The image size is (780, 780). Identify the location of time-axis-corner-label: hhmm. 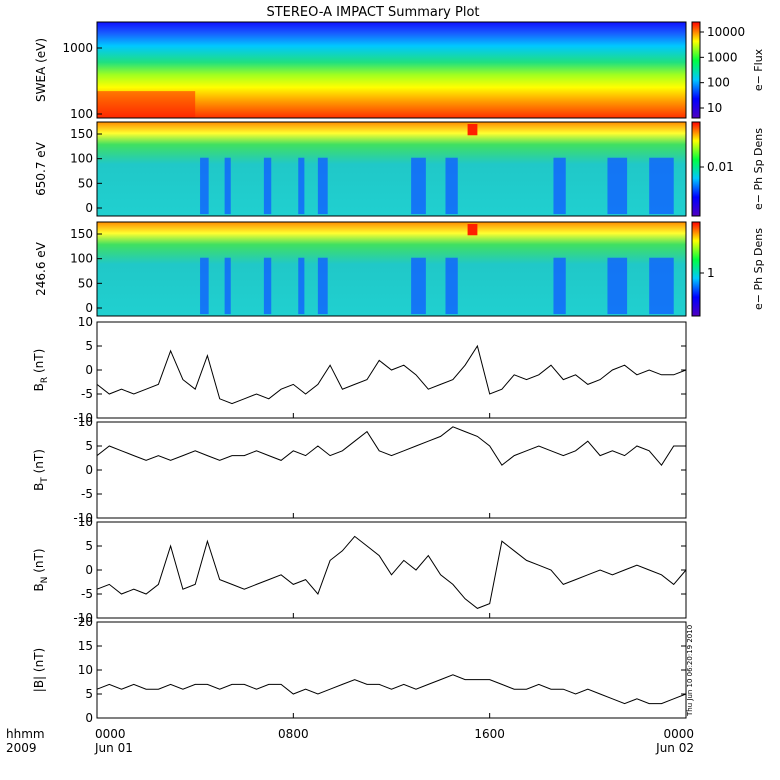
(25, 734).